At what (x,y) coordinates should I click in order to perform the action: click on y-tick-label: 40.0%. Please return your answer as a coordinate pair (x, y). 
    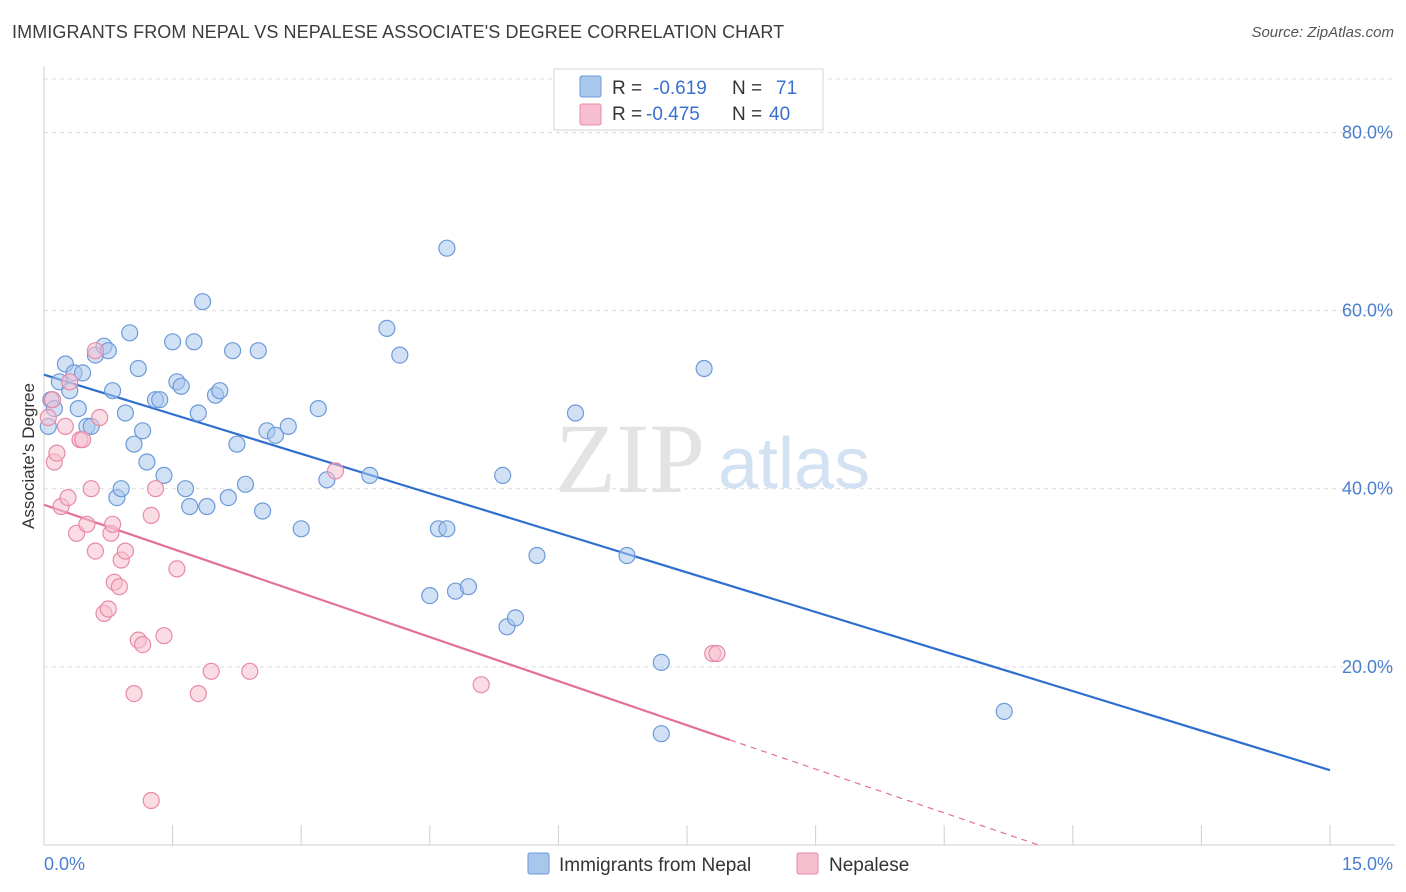
    Looking at the image, I should click on (1367, 489).